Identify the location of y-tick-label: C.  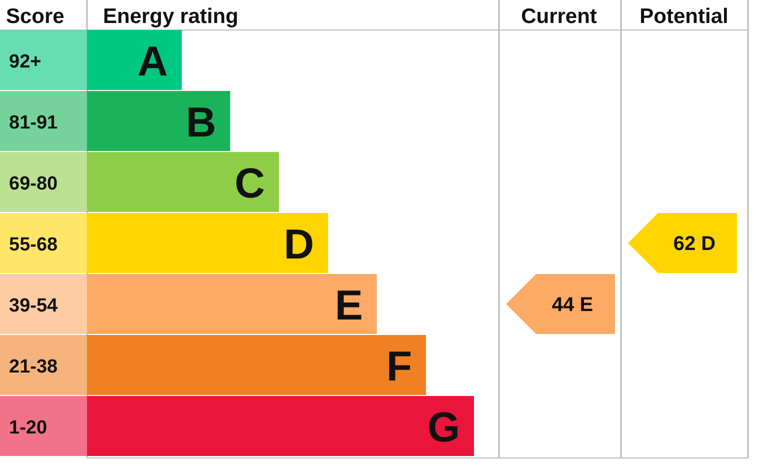
(249, 183).